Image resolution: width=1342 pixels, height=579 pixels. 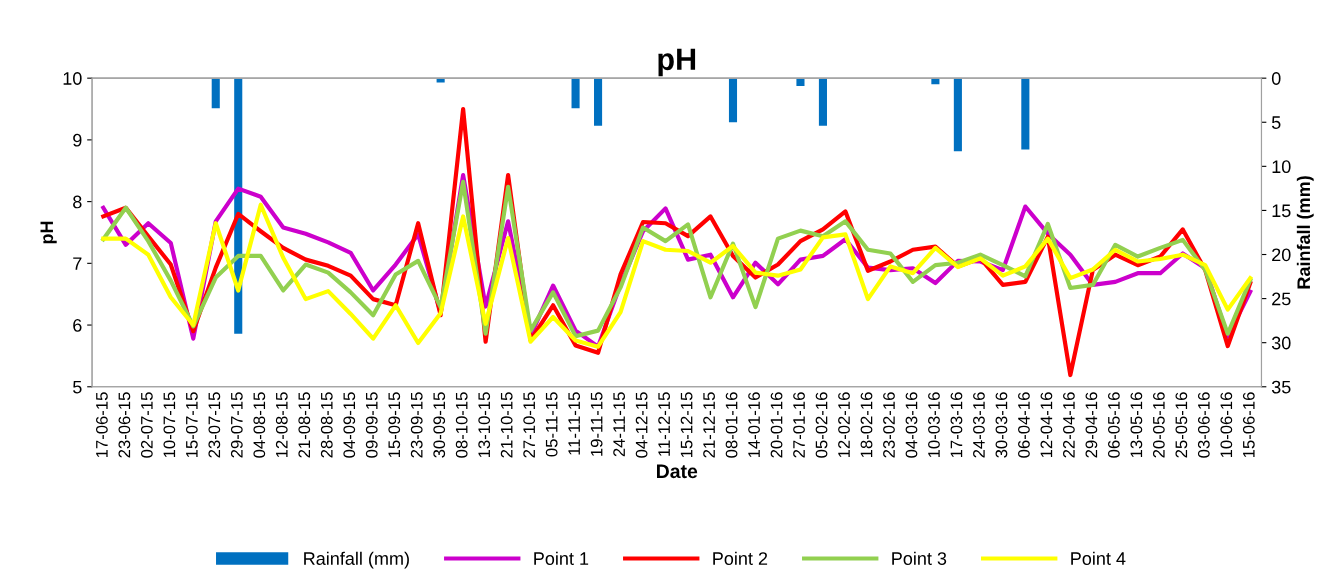 I want to click on x-tick-label: 21-12-15, so click(x=709, y=425).